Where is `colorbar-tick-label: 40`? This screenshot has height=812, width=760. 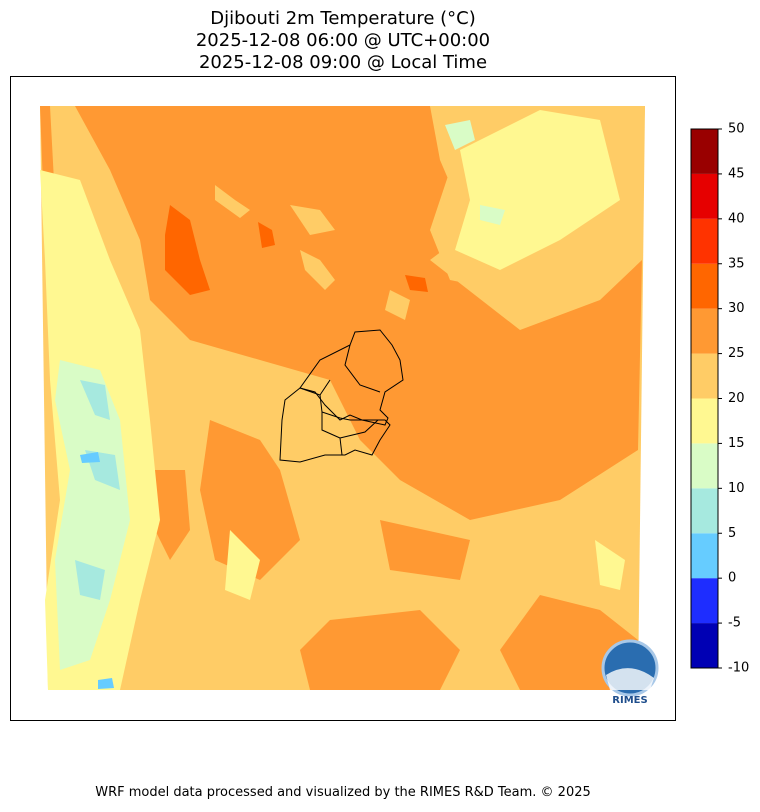 colorbar-tick-label: 40 is located at coordinates (736, 218).